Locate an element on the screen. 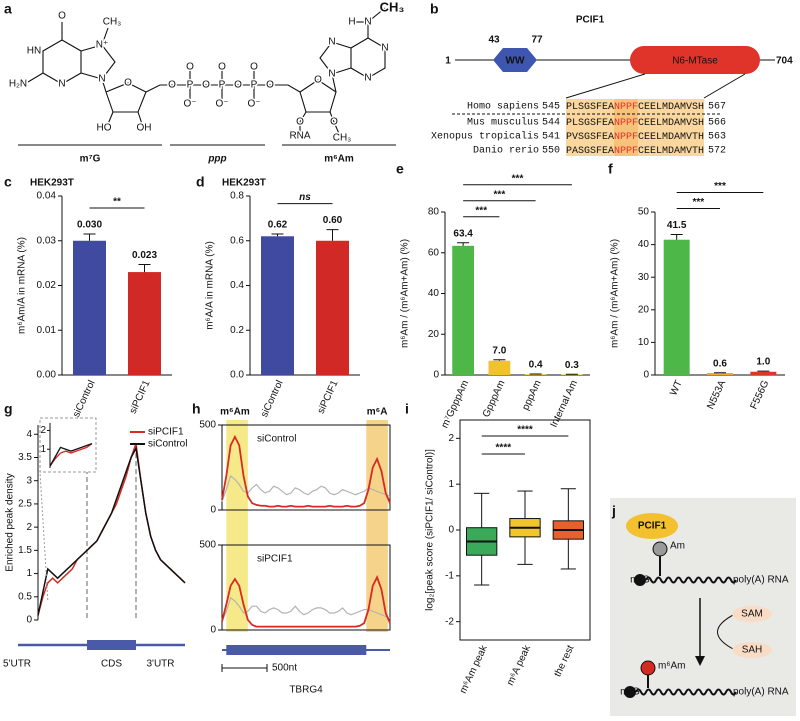  legend-label: siPCIF1 is located at coordinates (166, 432).